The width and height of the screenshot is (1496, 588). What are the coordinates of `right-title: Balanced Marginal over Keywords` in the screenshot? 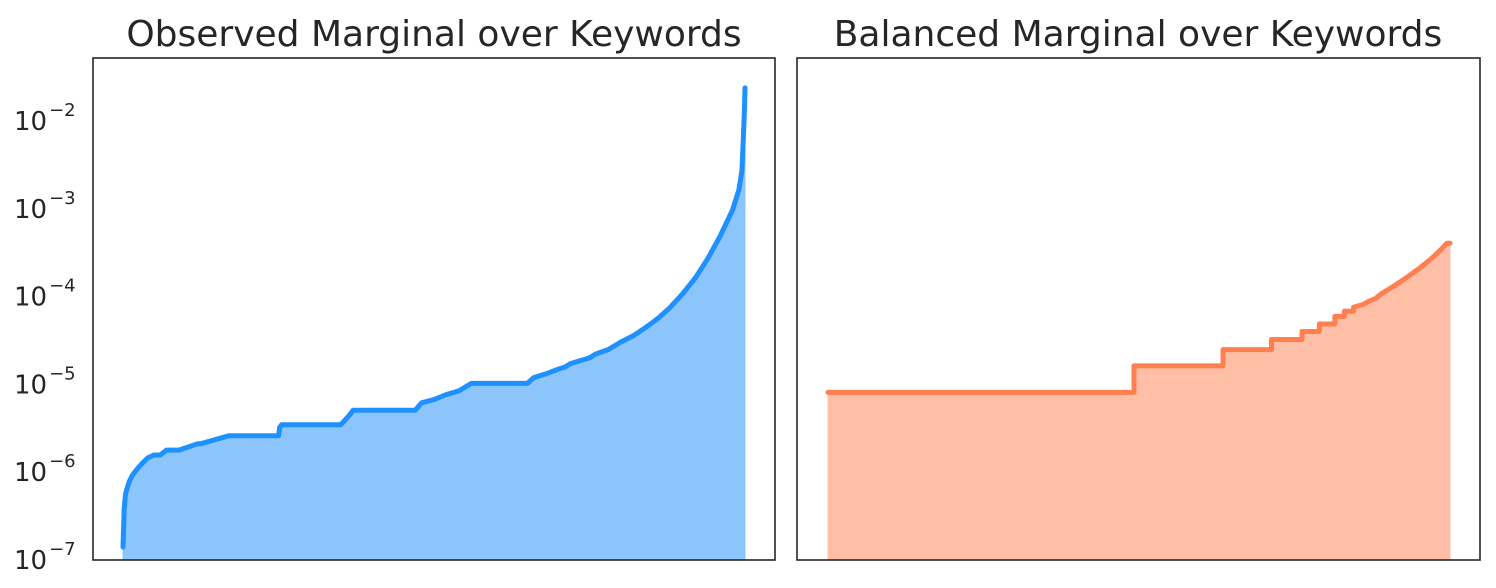 It's located at (1138, 34).